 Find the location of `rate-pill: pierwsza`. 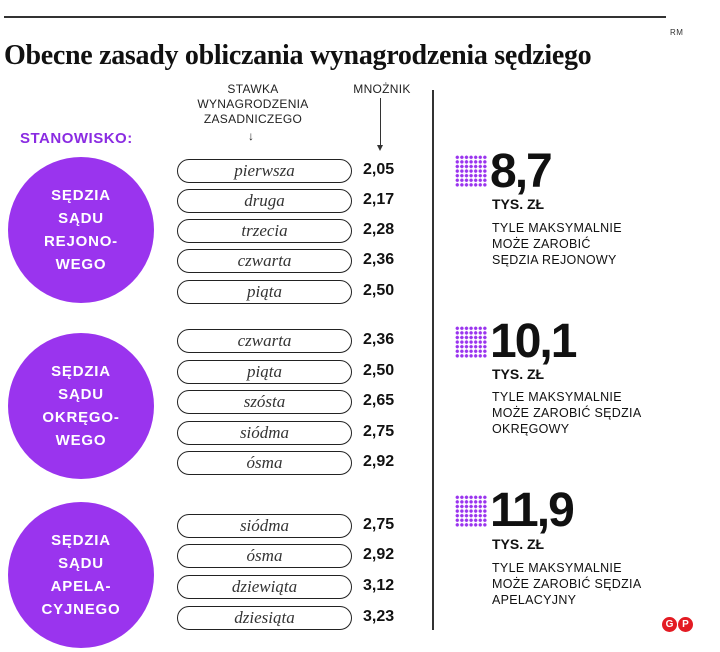

rate-pill: pierwsza is located at coordinates (264, 171).